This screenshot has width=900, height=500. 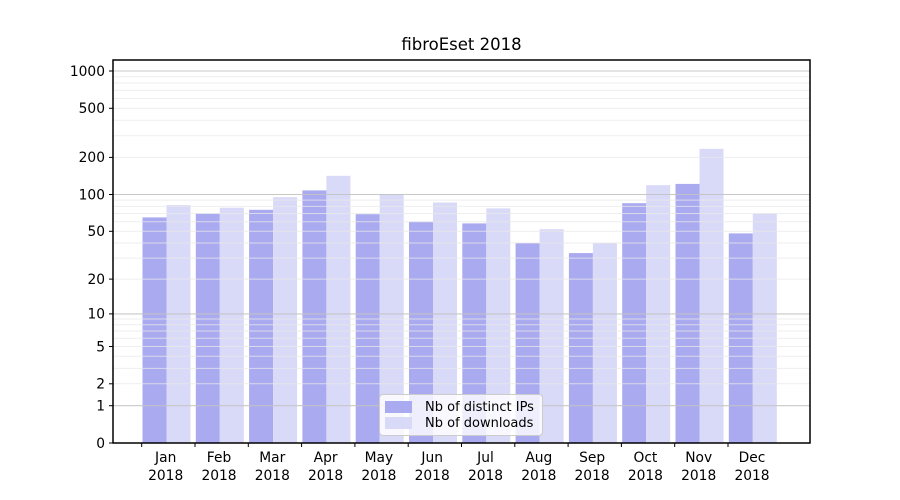 What do you see at coordinates (96, 315) in the screenshot?
I see `y-tick-label: 10` at bounding box center [96, 315].